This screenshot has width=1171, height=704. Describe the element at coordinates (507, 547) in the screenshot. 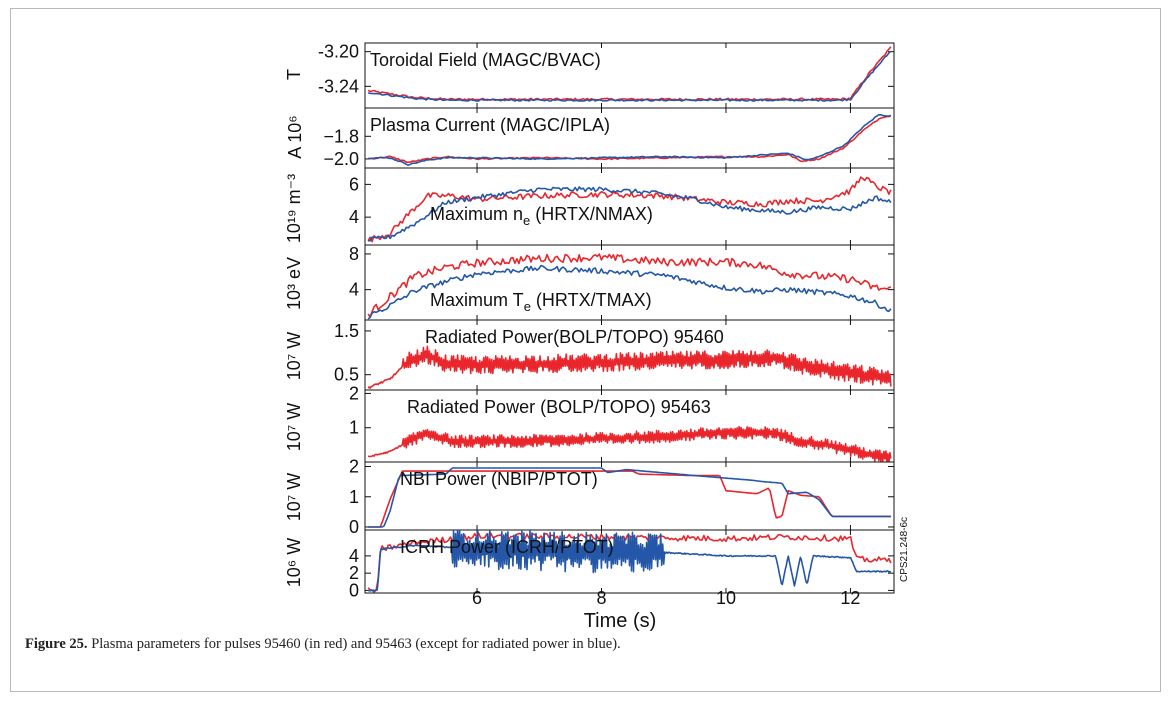

I see `panel-title: ICRH Power (ICRH/PTOT)` at that location.